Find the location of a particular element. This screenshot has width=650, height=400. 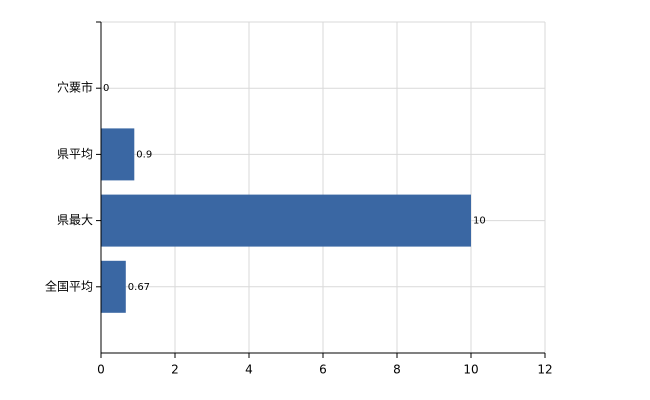

y-tick-label: 県平均 is located at coordinates (75, 154).